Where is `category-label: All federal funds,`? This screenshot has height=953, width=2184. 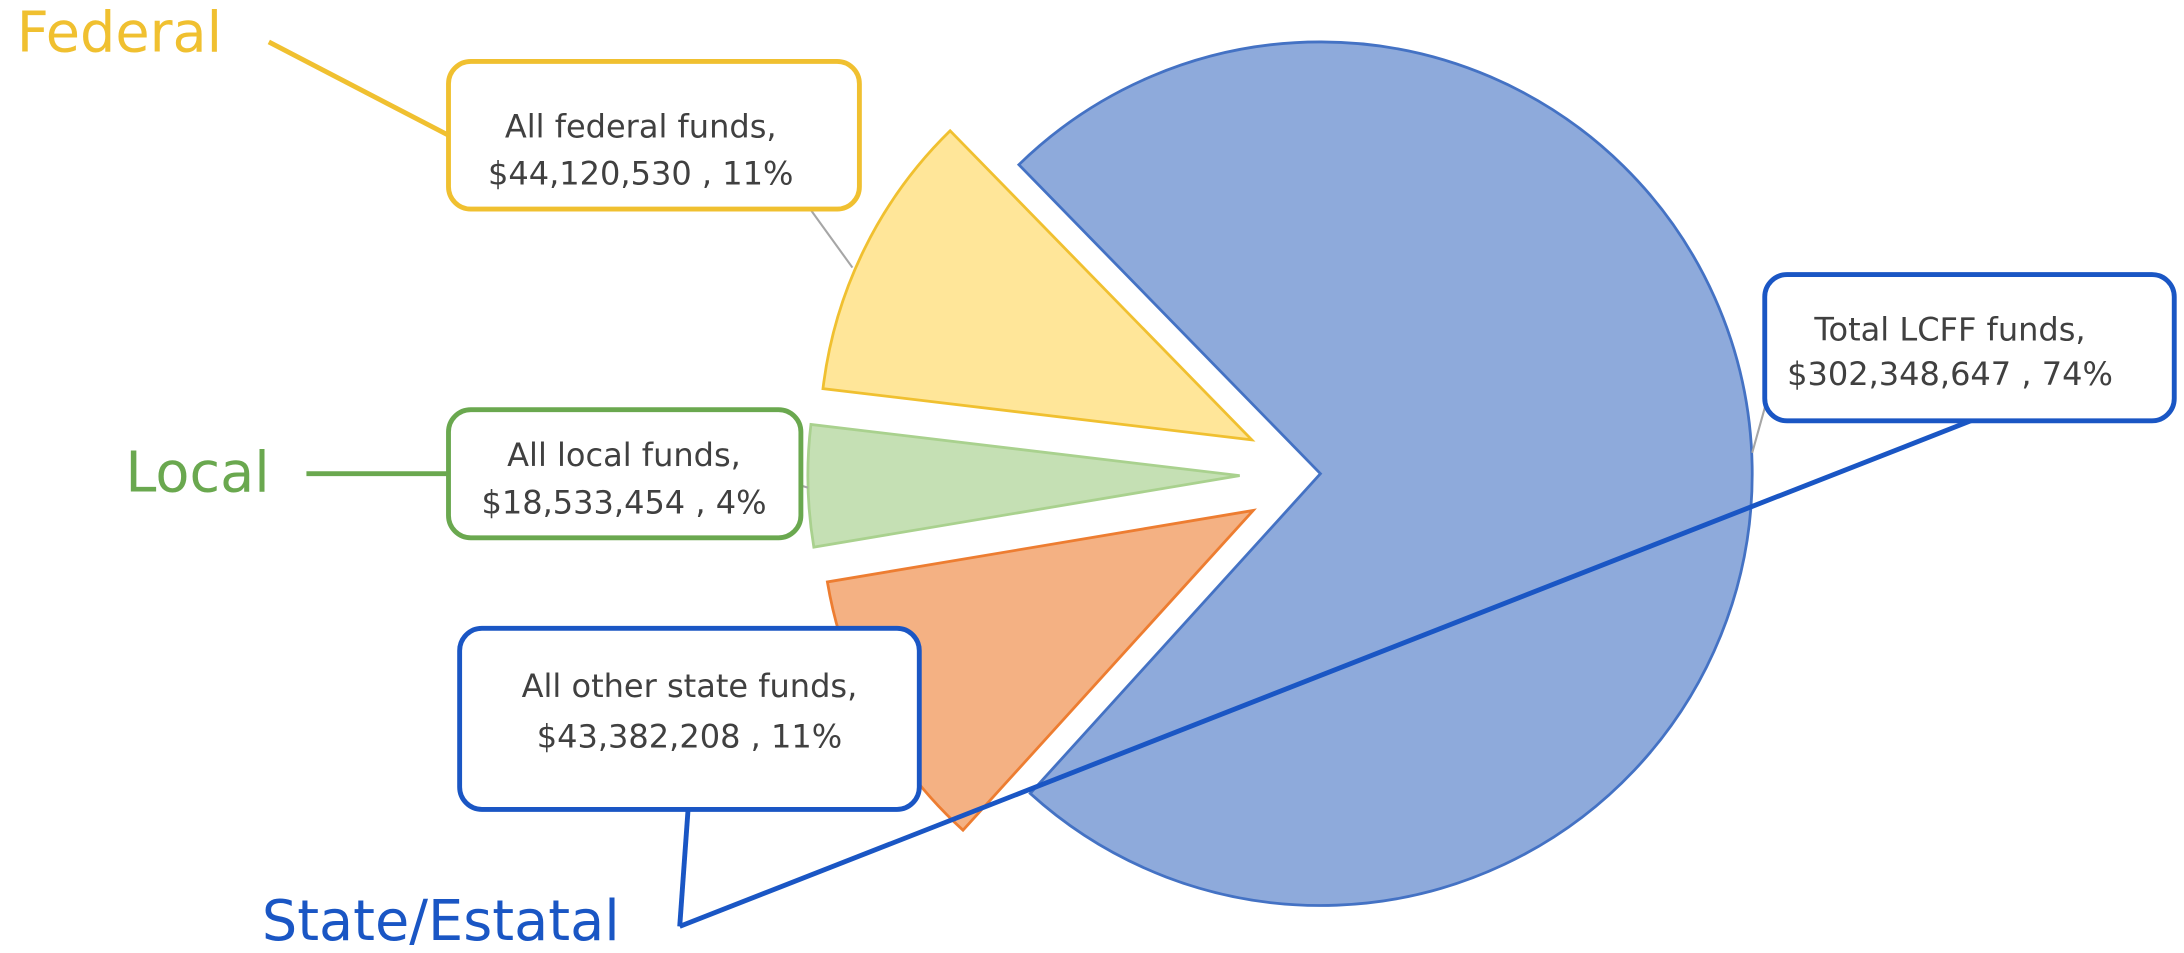
category-label: All federal funds, is located at coordinates (641, 126).